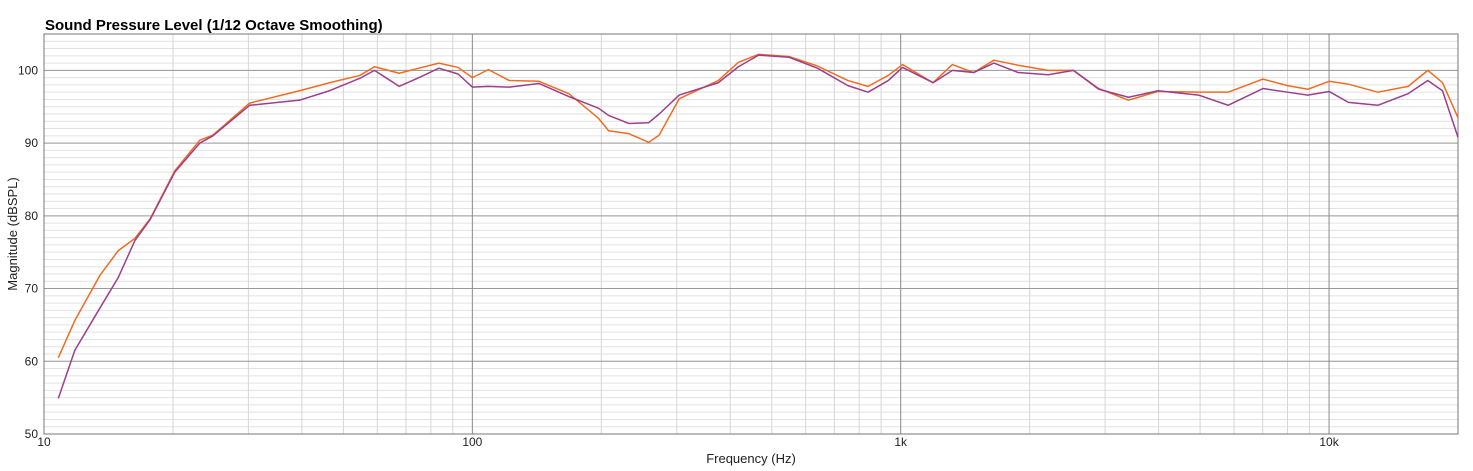 The height and width of the screenshot is (471, 1473). Describe the element at coordinates (32, 143) in the screenshot. I see `y-tick-label: 90` at that location.